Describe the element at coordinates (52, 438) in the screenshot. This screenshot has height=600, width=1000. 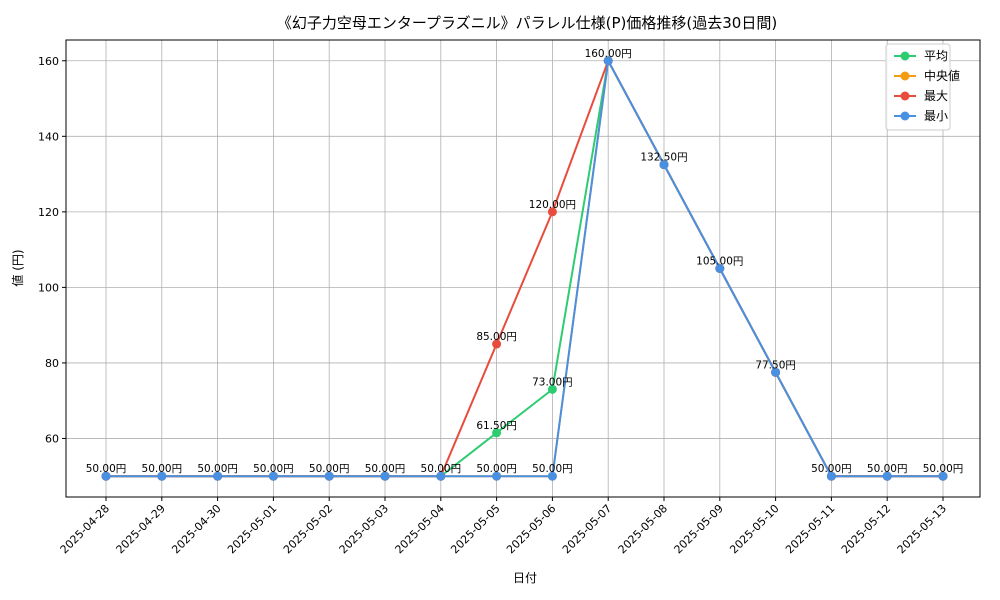
I see `y-tick-label: 60` at that location.